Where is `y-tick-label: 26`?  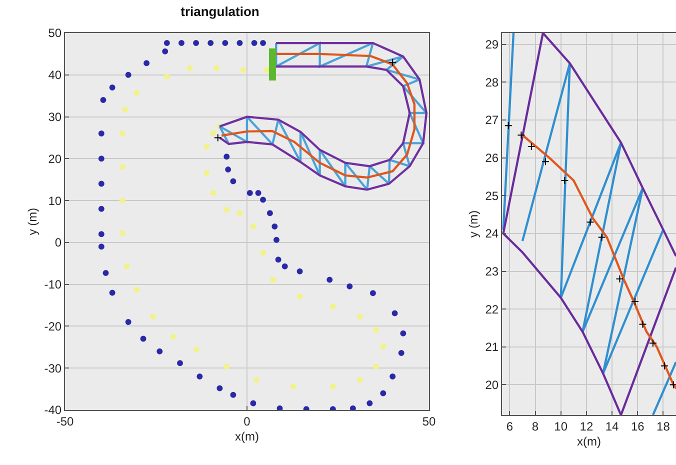 y-tick-label: 26 is located at coordinates (492, 158).